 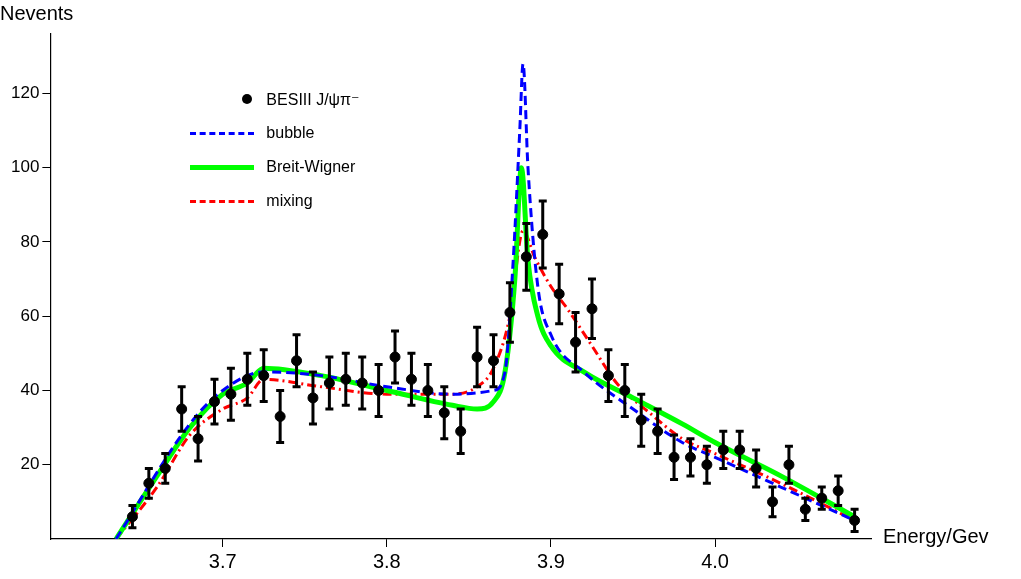 What do you see at coordinates (311, 167) in the screenshot?
I see `legend-label: Breit-Wigner` at bounding box center [311, 167].